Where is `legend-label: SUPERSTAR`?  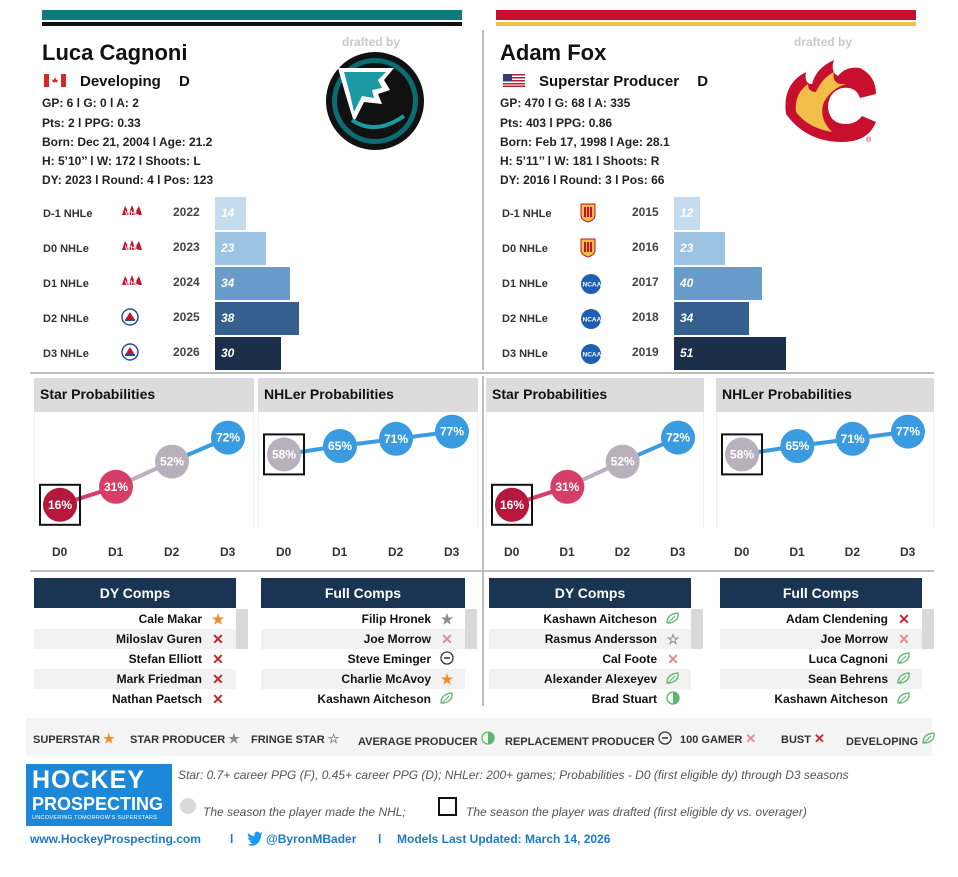
legend-label: SUPERSTAR is located at coordinates (67, 740).